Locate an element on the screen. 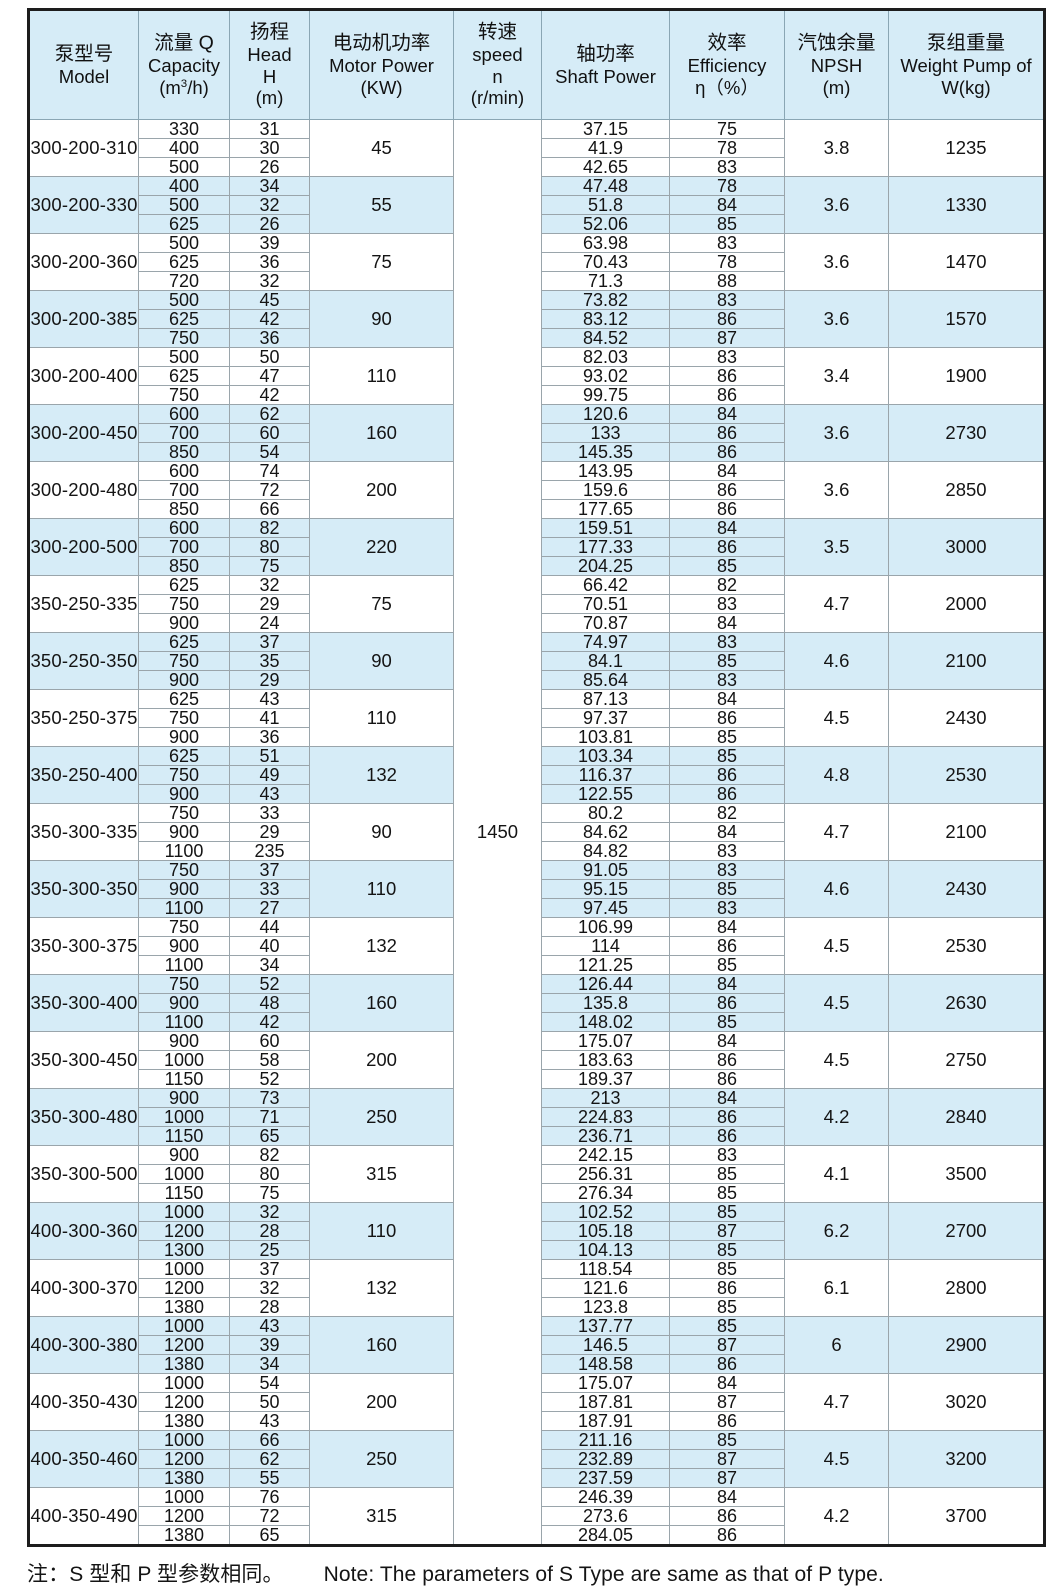 Image resolution: width=1060 pixels, height=1588 pixels. cell-head: 27 is located at coordinates (269, 908).